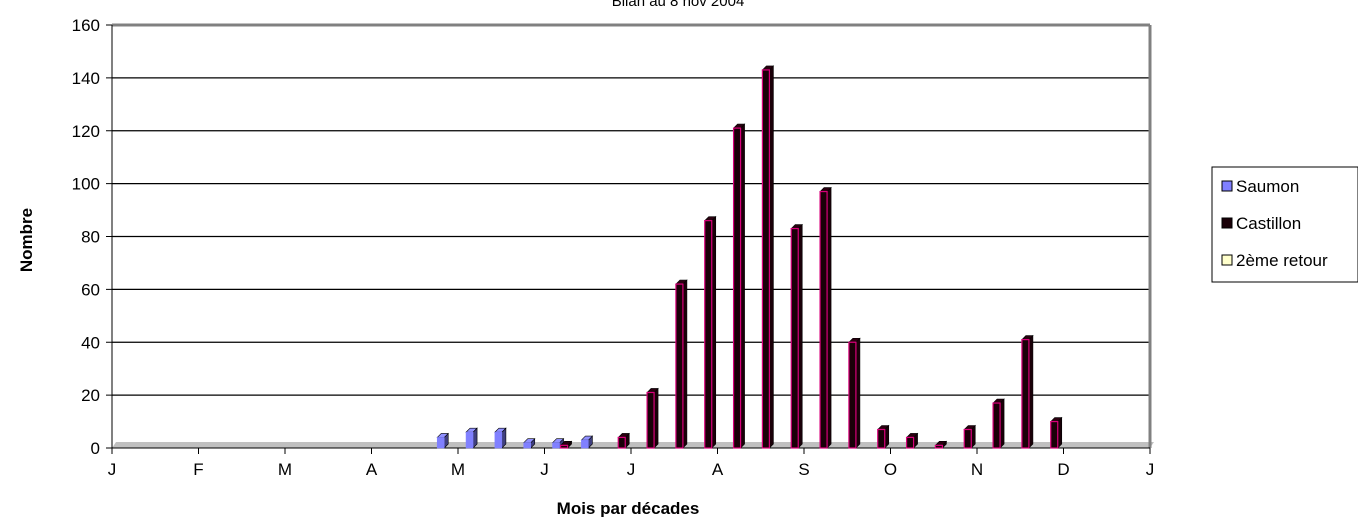 Image resolution: width=1358 pixels, height=517 pixels. I want to click on legend-label-2: Castillon, so click(1268, 223).